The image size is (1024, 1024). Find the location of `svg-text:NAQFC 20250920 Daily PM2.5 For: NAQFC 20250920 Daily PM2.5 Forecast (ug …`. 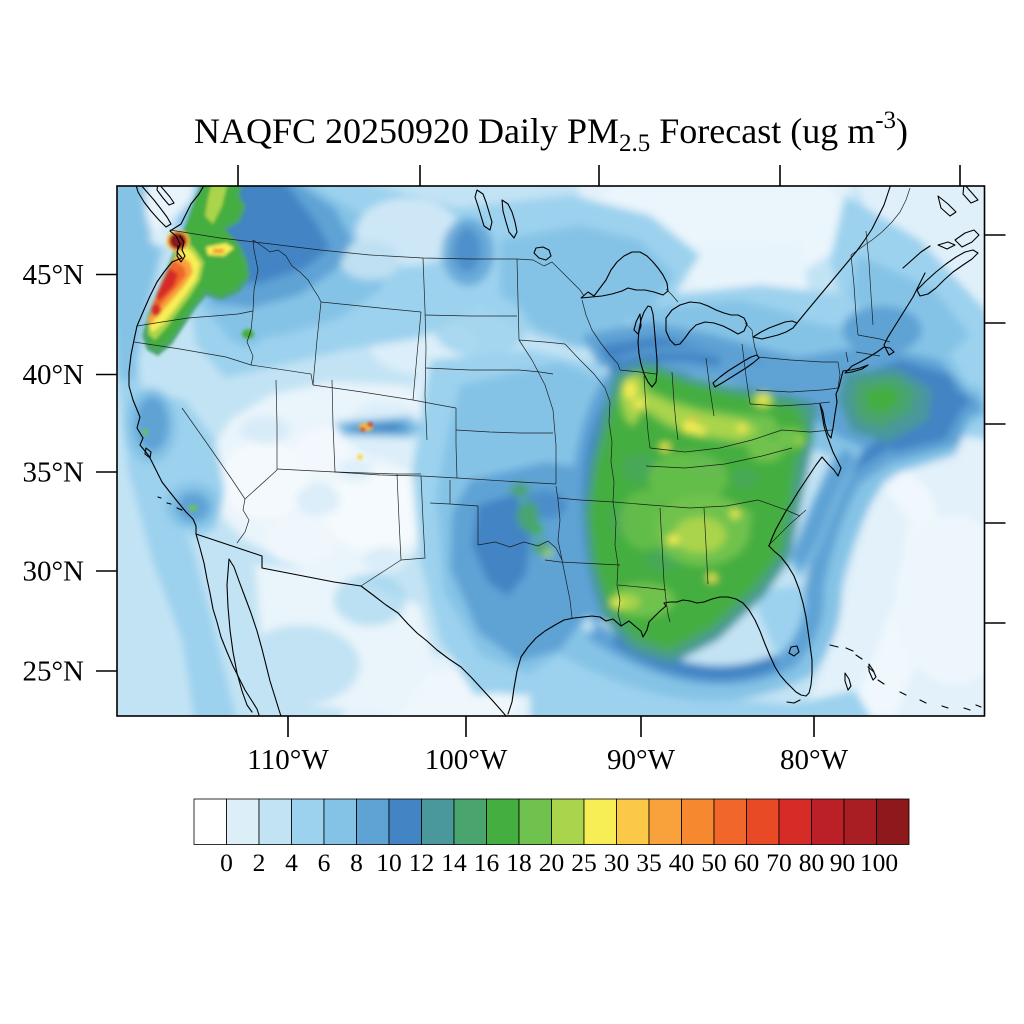

svg-text:NAQFC 20250920 Daily PM2.5 For: NAQFC 20250920 Daily PM2.5 Forecast (ug … is located at coordinates (551, 132).